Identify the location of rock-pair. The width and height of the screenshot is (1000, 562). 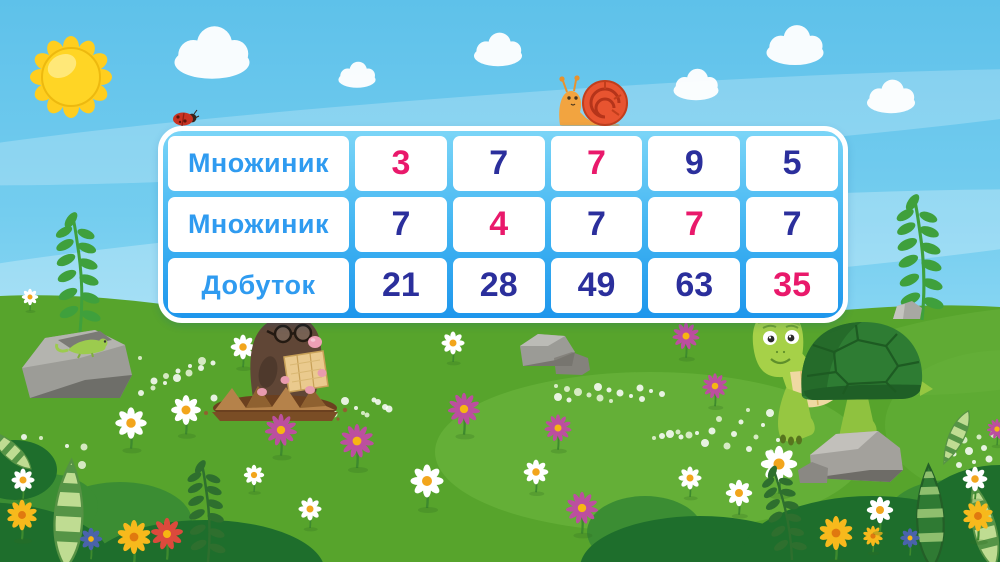
(555, 354).